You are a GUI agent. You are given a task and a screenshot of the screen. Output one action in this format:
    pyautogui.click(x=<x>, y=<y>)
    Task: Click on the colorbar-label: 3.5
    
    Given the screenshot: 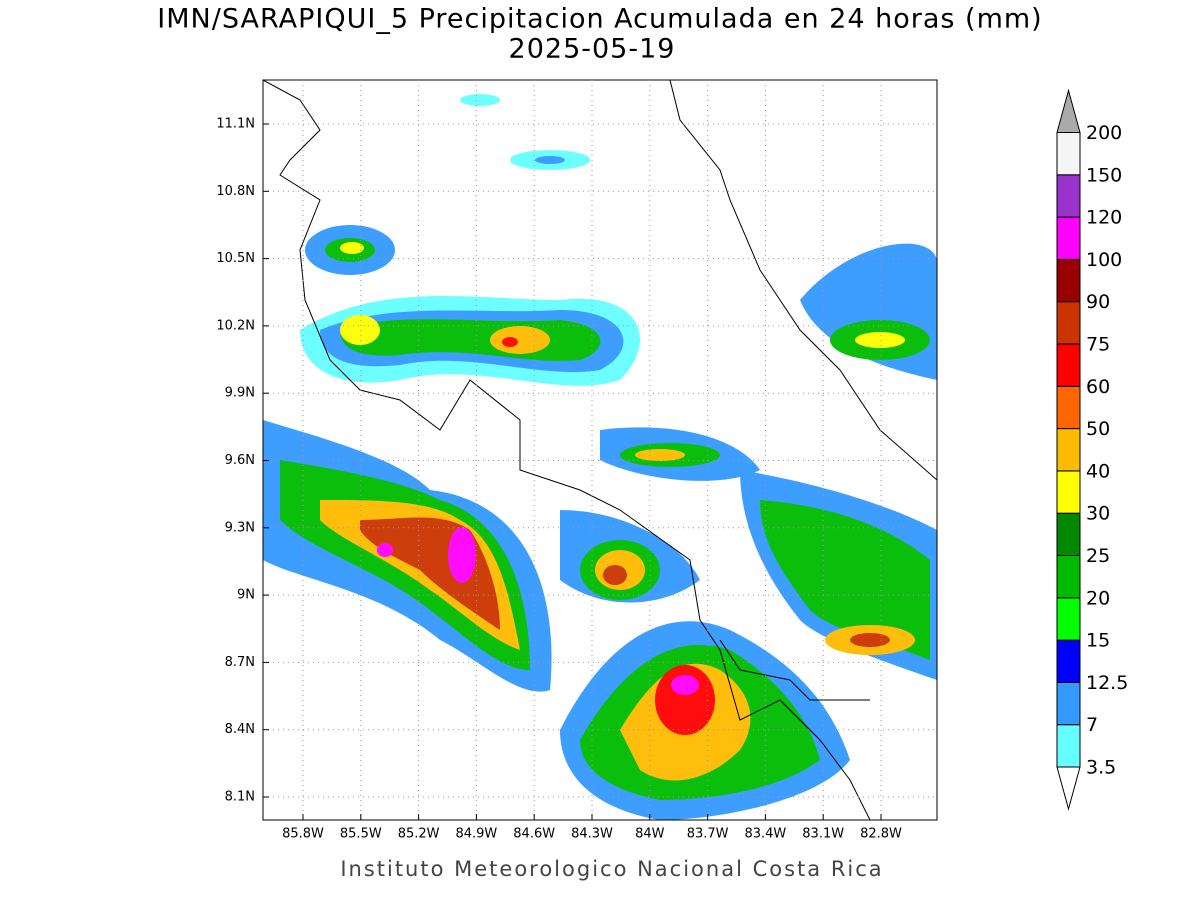 What is the action you would take?
    pyautogui.click(x=1101, y=768)
    